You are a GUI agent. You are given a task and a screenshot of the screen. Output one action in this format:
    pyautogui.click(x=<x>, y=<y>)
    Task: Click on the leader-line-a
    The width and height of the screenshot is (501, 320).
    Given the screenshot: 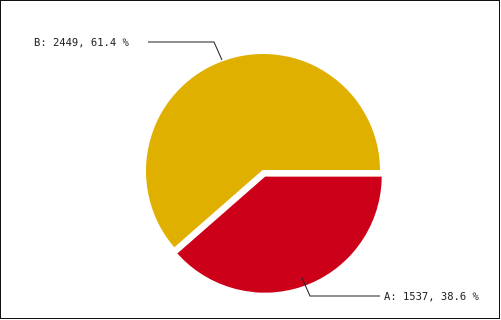 What is the action you would take?
    pyautogui.click(x=340, y=287)
    